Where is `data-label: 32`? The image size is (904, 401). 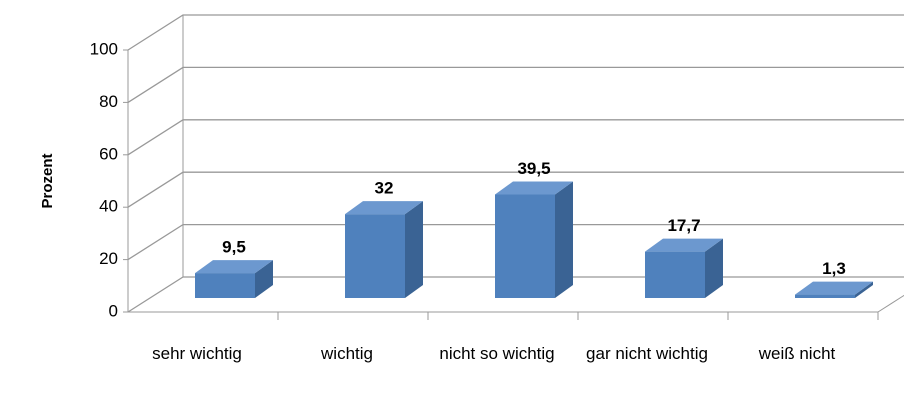
data-label: 32 is located at coordinates (384, 188).